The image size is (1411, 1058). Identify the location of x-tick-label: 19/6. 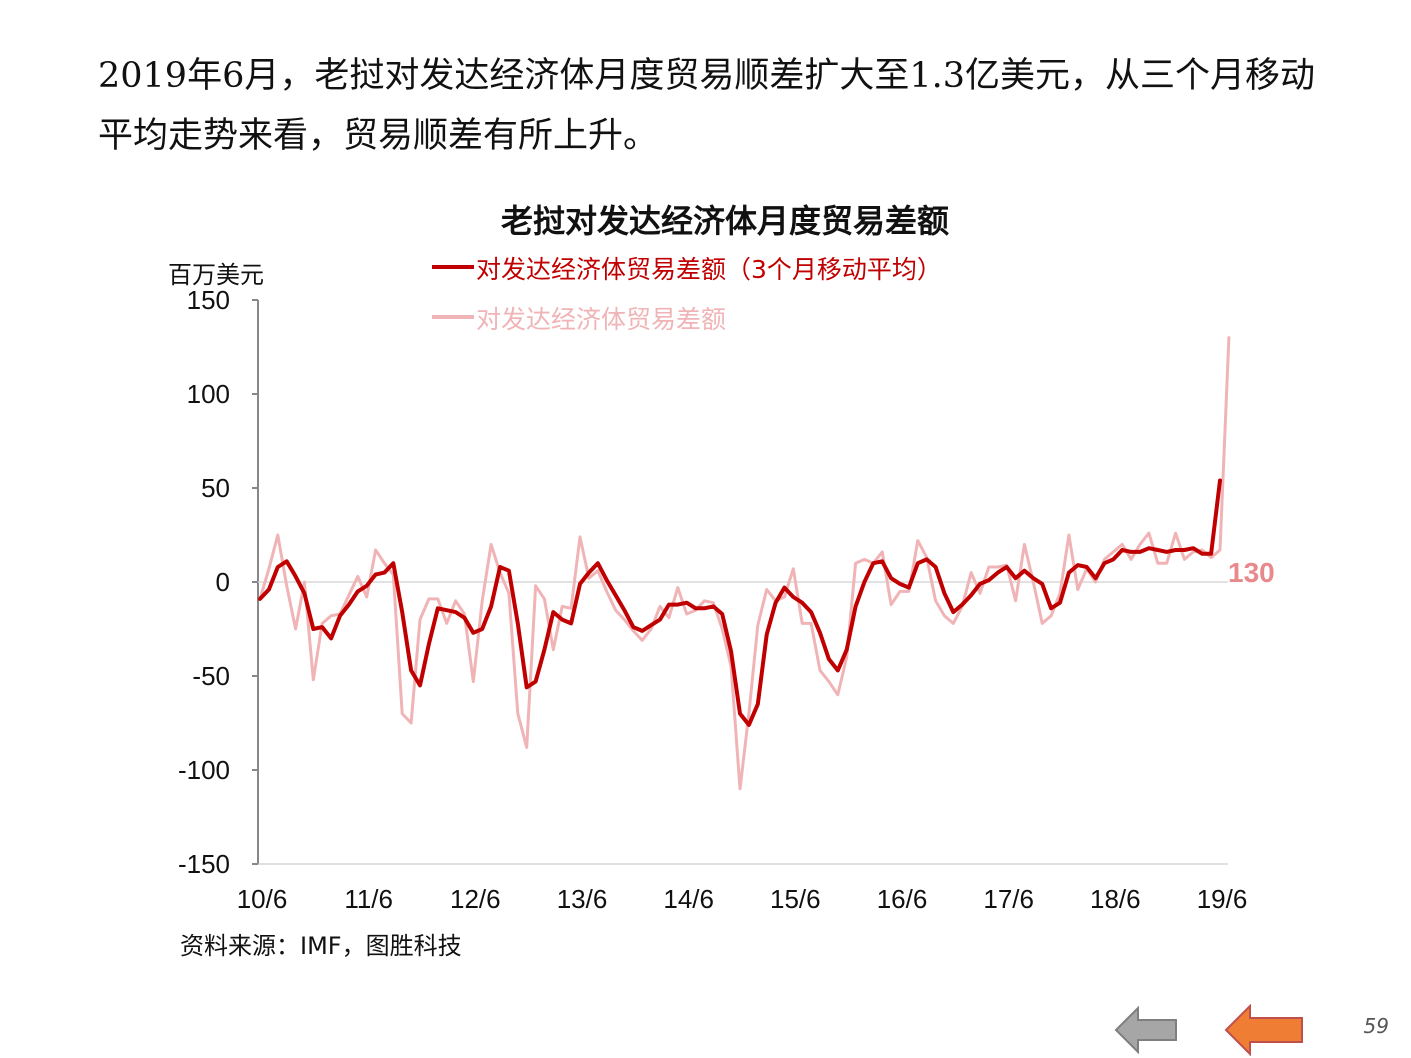
(1222, 899).